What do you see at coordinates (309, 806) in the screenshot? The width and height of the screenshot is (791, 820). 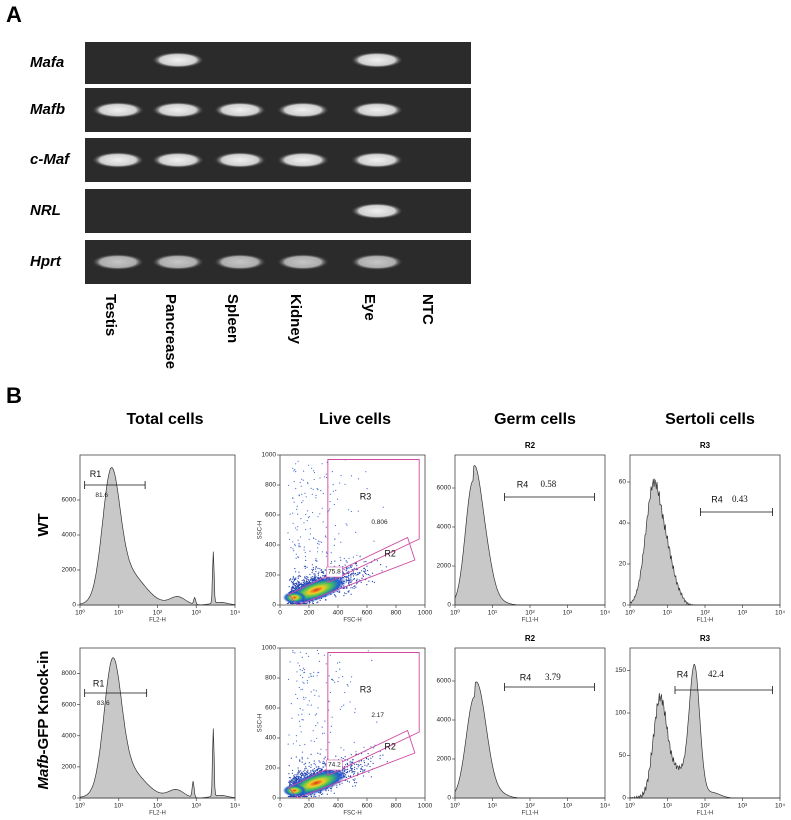 I see `x-tick-label: 200` at bounding box center [309, 806].